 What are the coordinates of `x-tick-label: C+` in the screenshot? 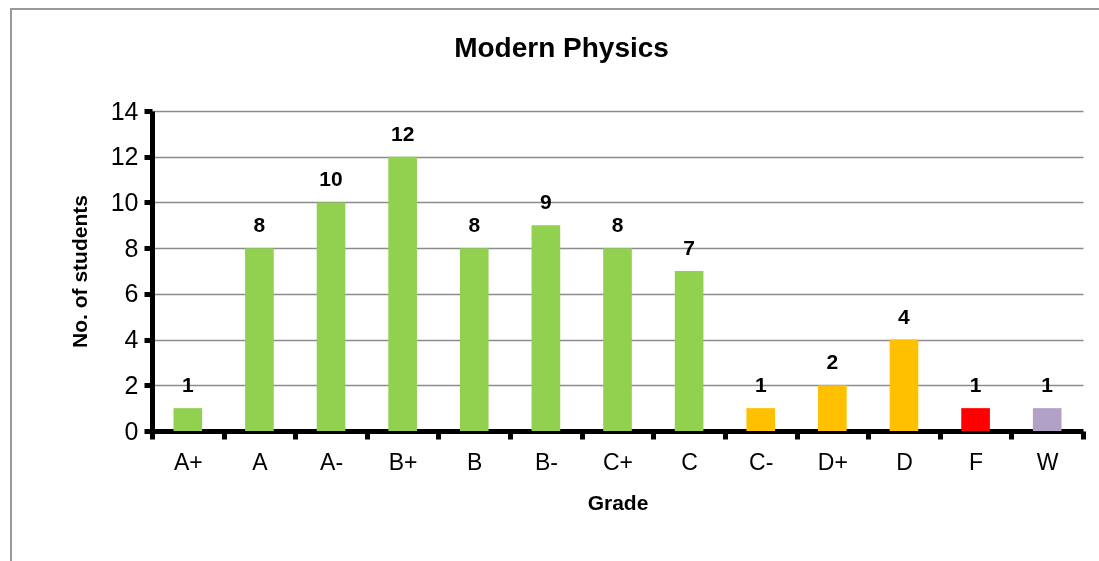 It's located at (618, 461).